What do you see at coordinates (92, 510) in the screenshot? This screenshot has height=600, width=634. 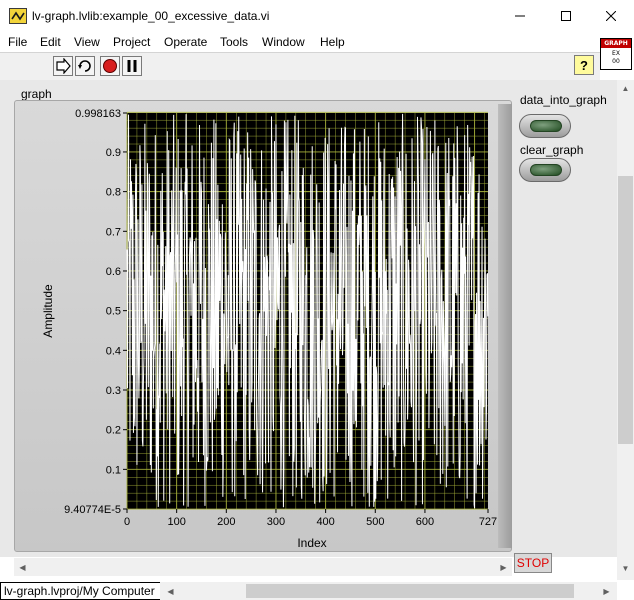 I see `y-tick-label: 9.40774E-5` at bounding box center [92, 510].